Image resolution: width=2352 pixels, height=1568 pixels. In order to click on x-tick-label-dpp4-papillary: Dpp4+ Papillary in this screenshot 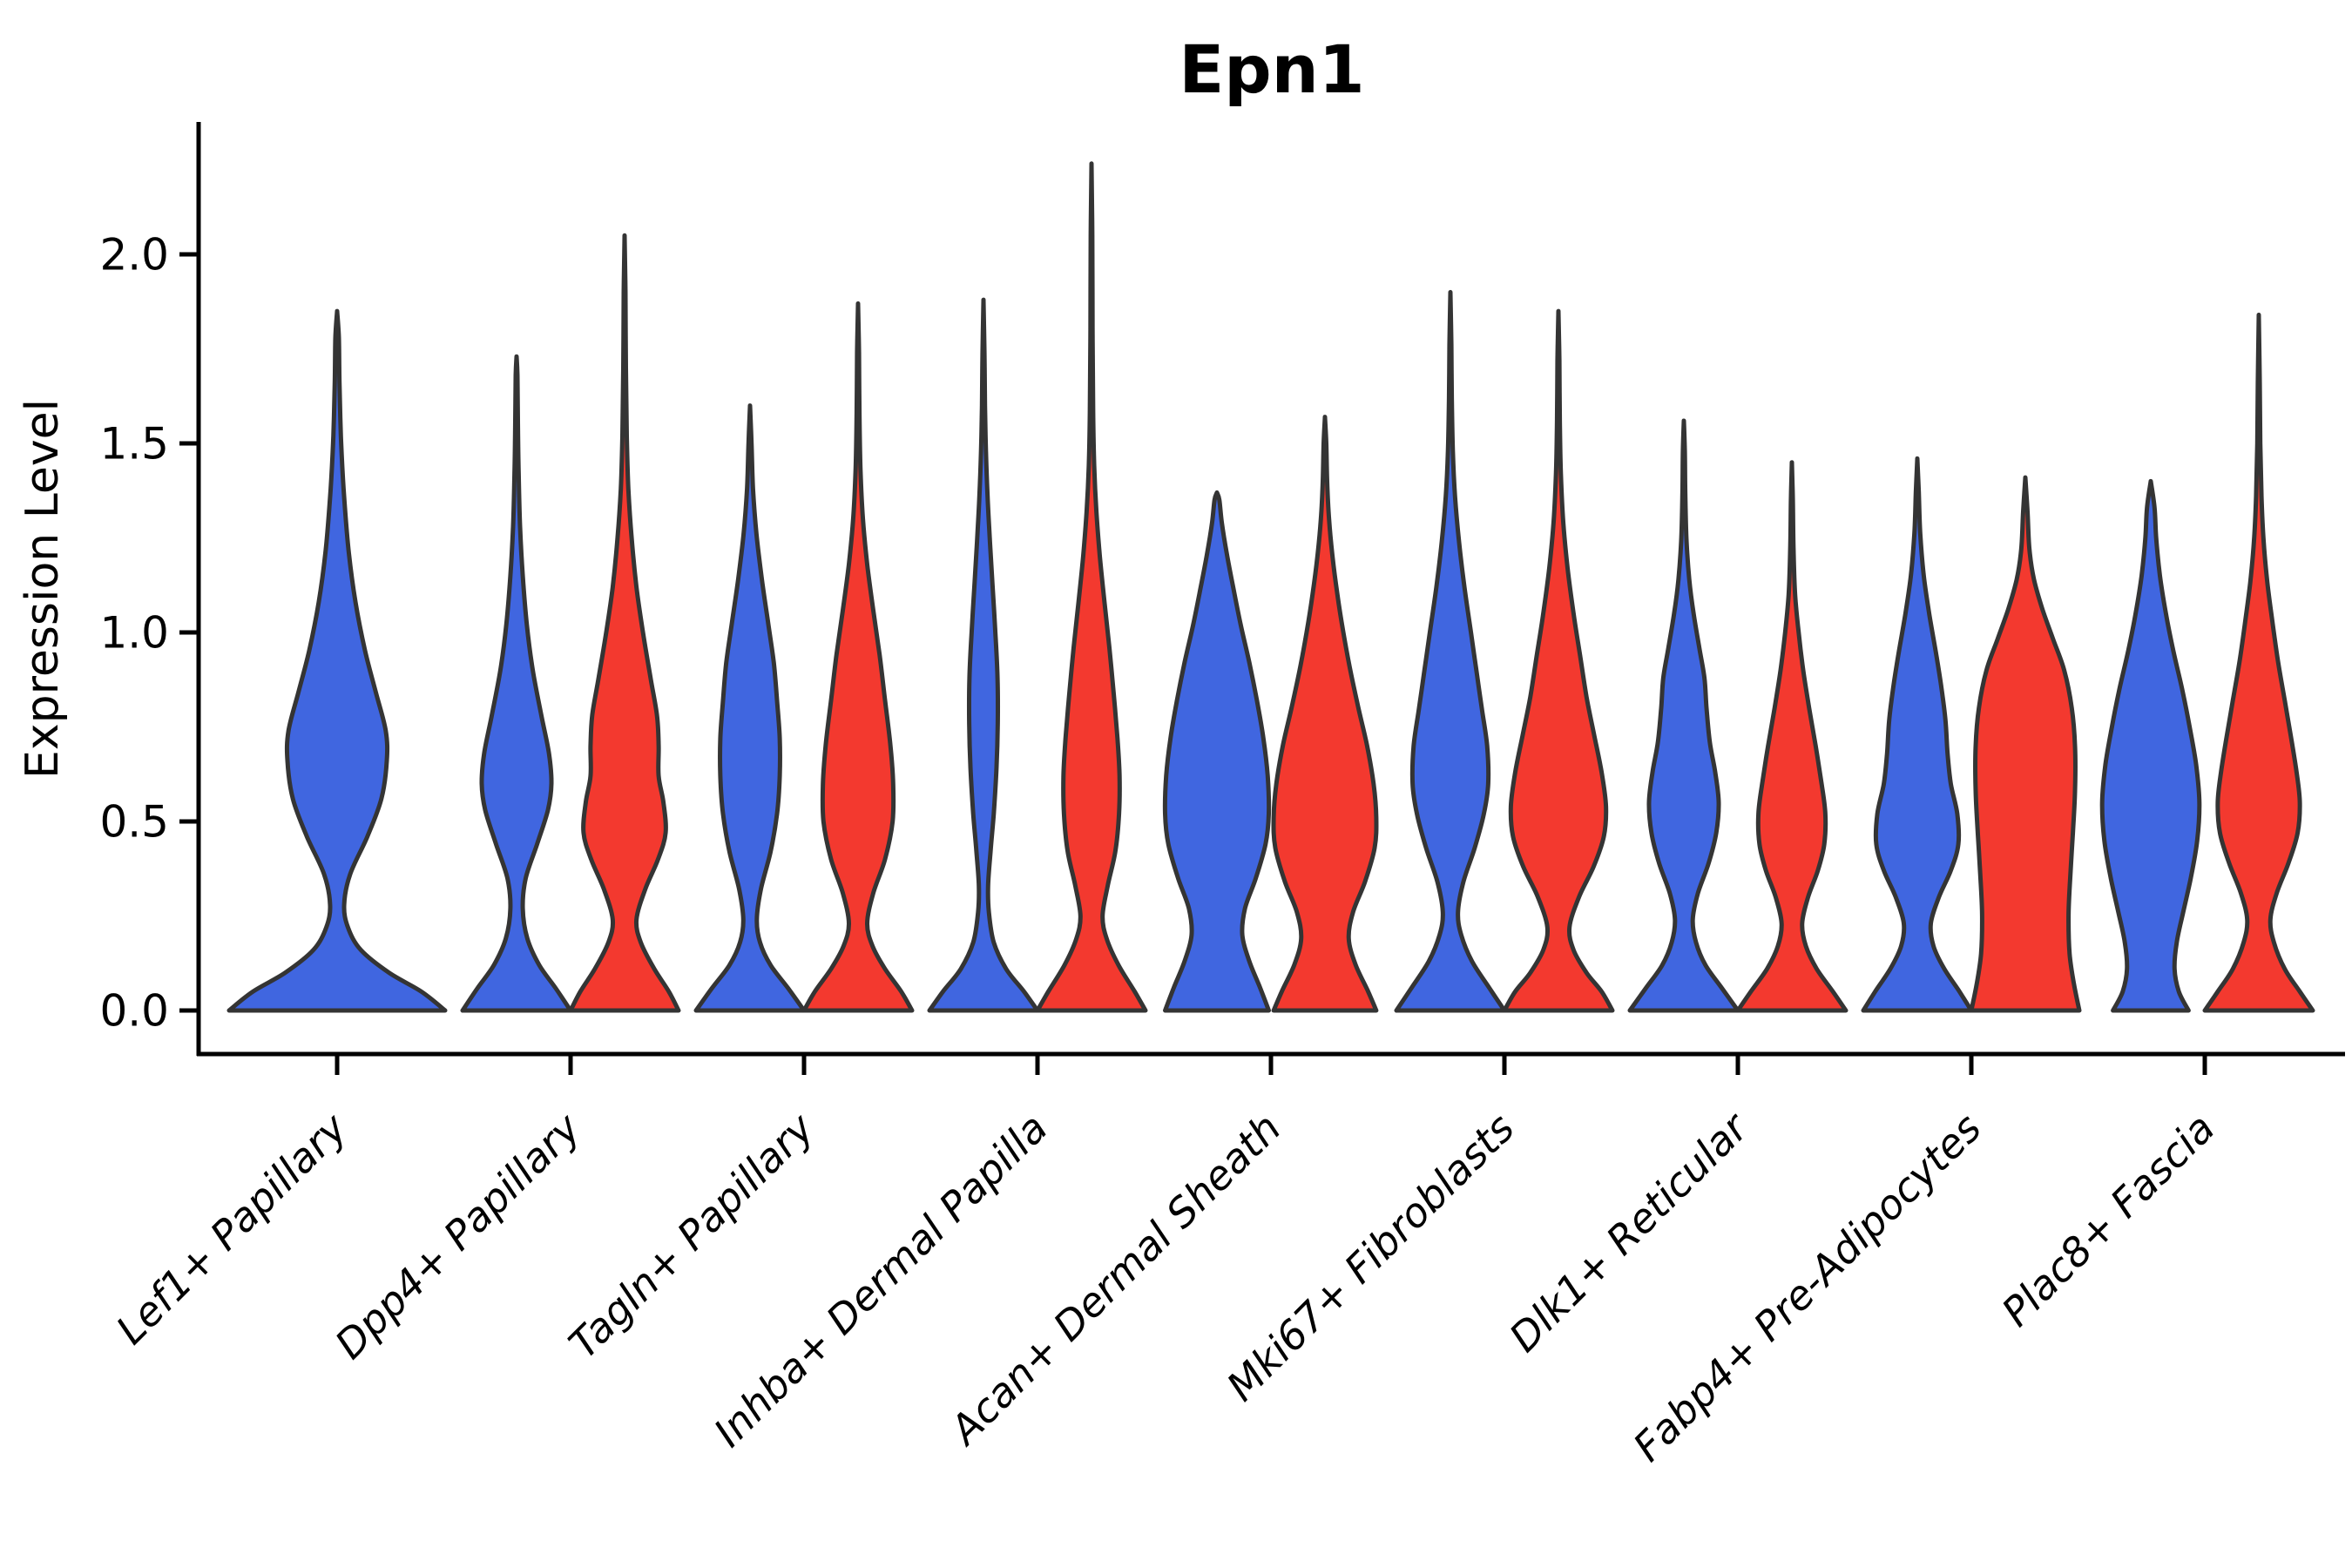, I will do `click(458, 1236)`.